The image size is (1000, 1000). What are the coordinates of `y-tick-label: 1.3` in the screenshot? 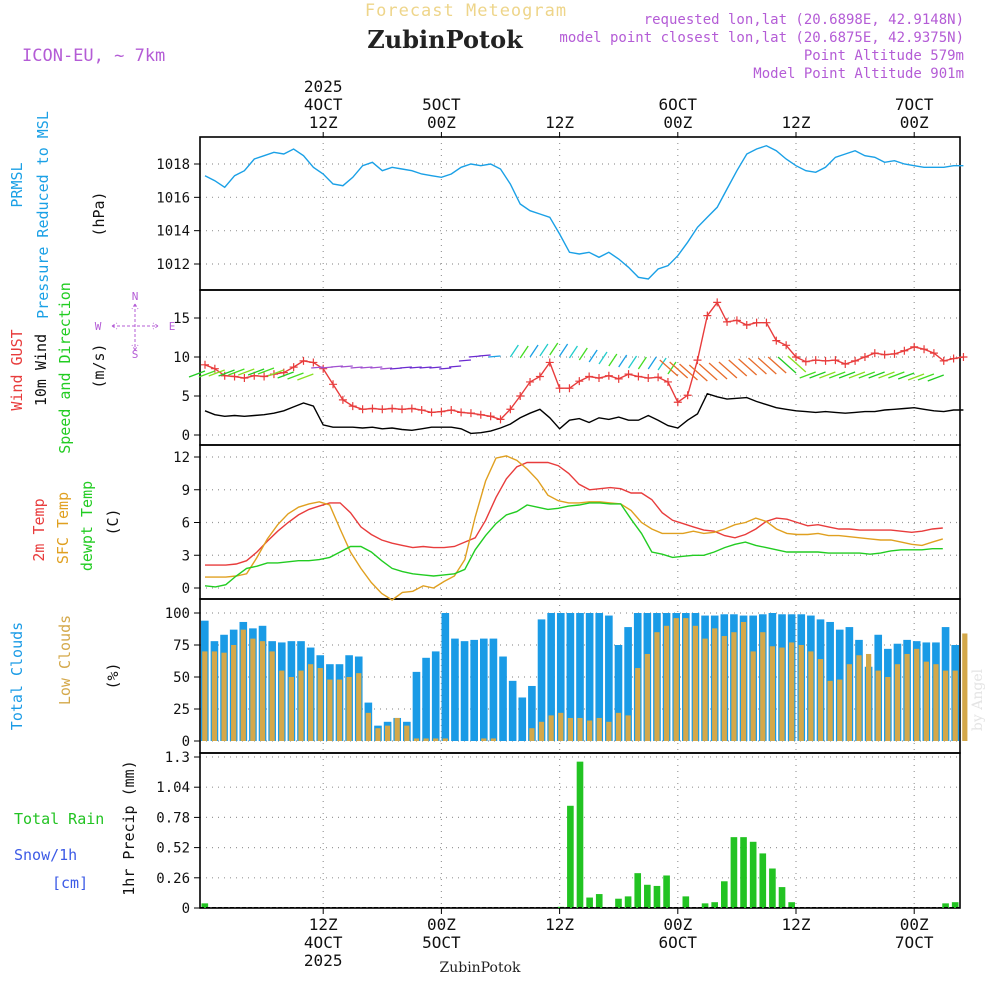 It's located at (177, 758).